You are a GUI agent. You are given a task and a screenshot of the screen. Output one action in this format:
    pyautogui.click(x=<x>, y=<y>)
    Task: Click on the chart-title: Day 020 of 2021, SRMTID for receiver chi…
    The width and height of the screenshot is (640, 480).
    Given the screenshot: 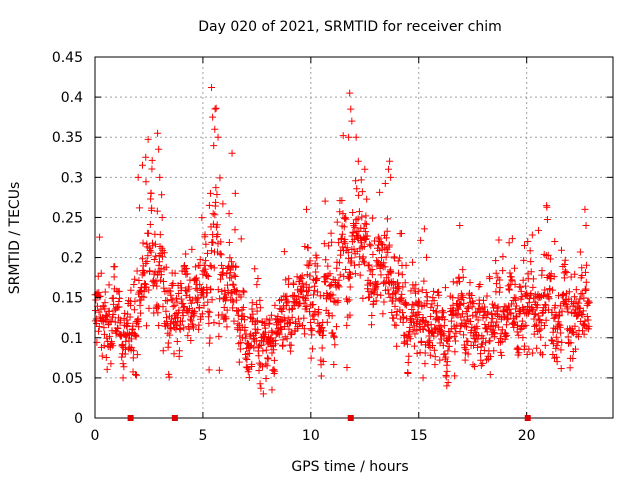 What is the action you would take?
    pyautogui.click(x=350, y=27)
    